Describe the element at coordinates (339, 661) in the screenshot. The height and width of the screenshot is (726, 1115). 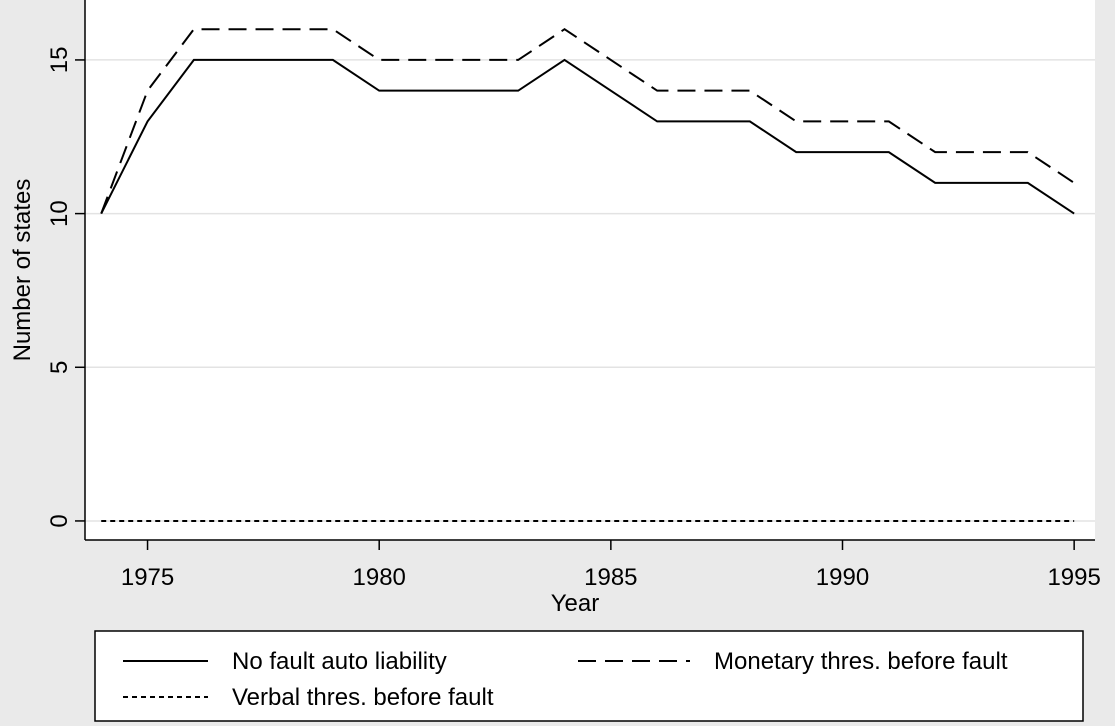
I see `legend-label: No fault auto liability` at that location.